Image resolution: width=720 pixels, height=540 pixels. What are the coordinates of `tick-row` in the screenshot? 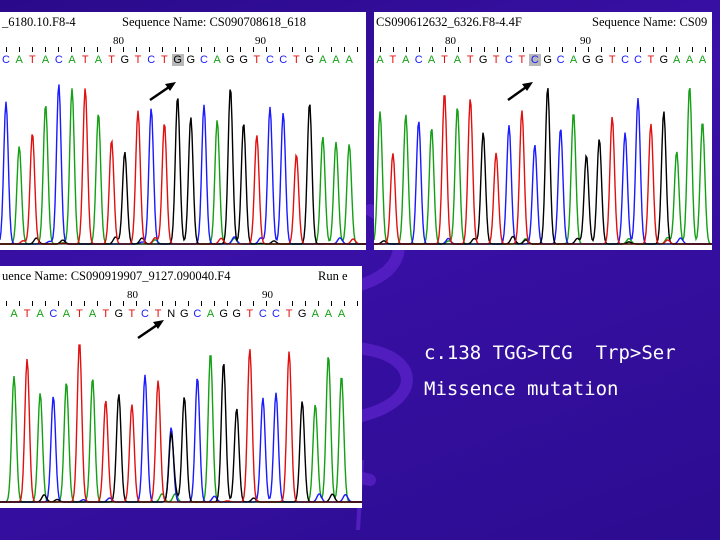 It's located at (183, 50).